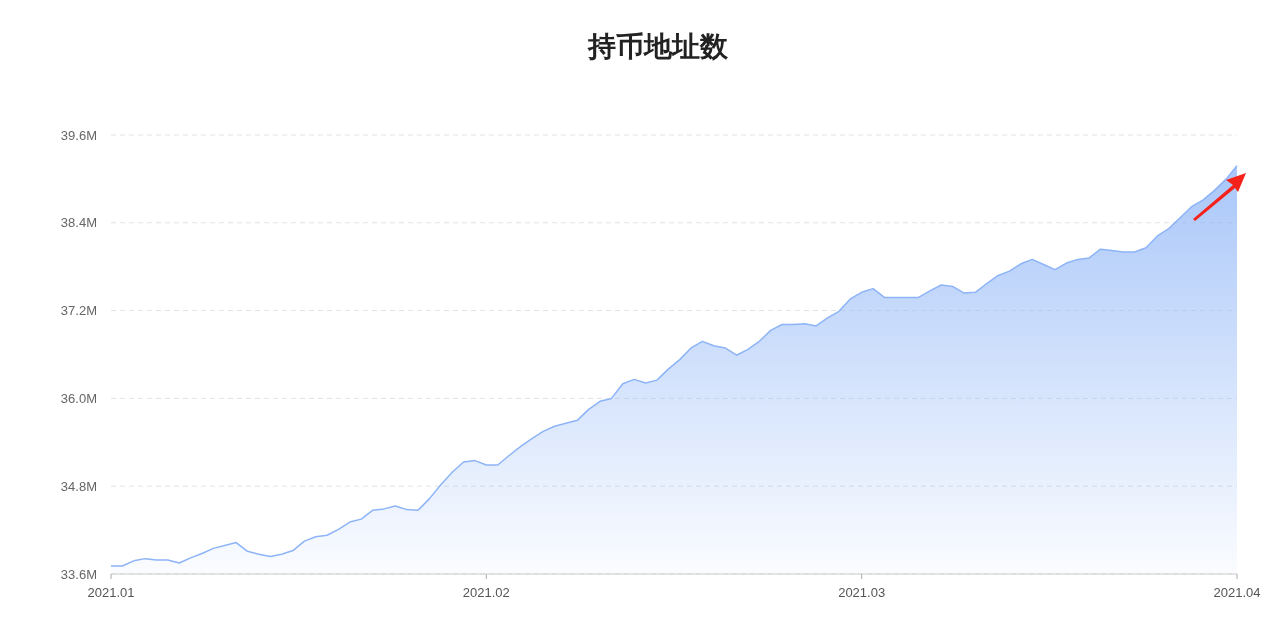  I want to click on y-tick-label: 36.0M, so click(78, 398).